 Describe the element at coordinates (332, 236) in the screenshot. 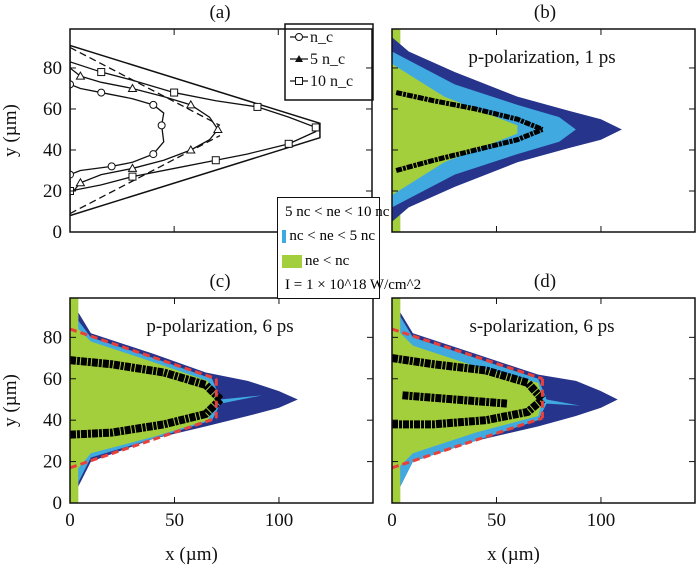

I see `legend-label: nc < ne < 5 nc` at that location.